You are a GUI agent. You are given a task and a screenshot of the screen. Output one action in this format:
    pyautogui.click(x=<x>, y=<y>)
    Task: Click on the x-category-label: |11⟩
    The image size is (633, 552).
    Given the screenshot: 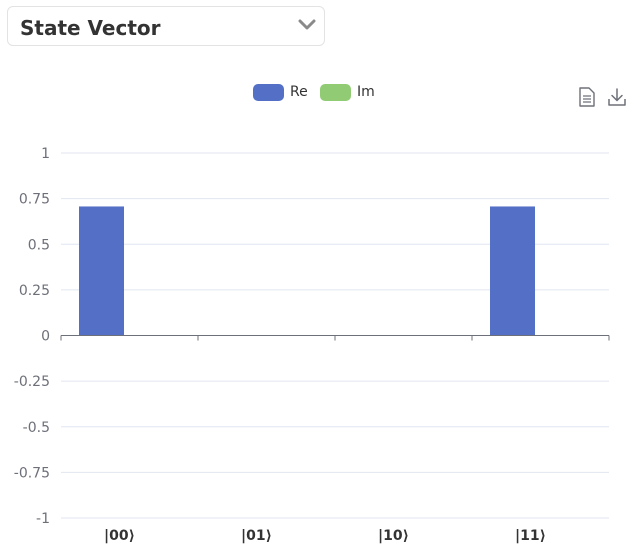 What is the action you would take?
    pyautogui.click(x=530, y=536)
    